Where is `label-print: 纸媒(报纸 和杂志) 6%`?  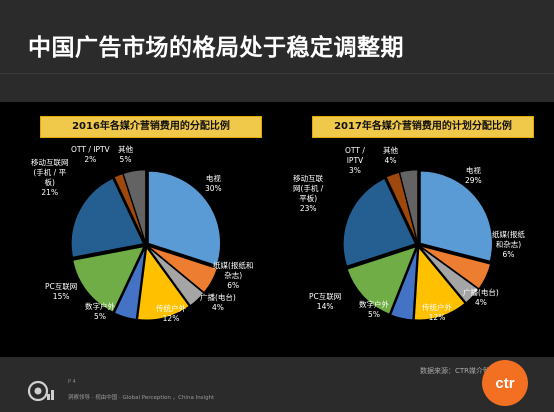
label-print: 纸媒(报纸 和杂志) 6% is located at coordinates (508, 245).